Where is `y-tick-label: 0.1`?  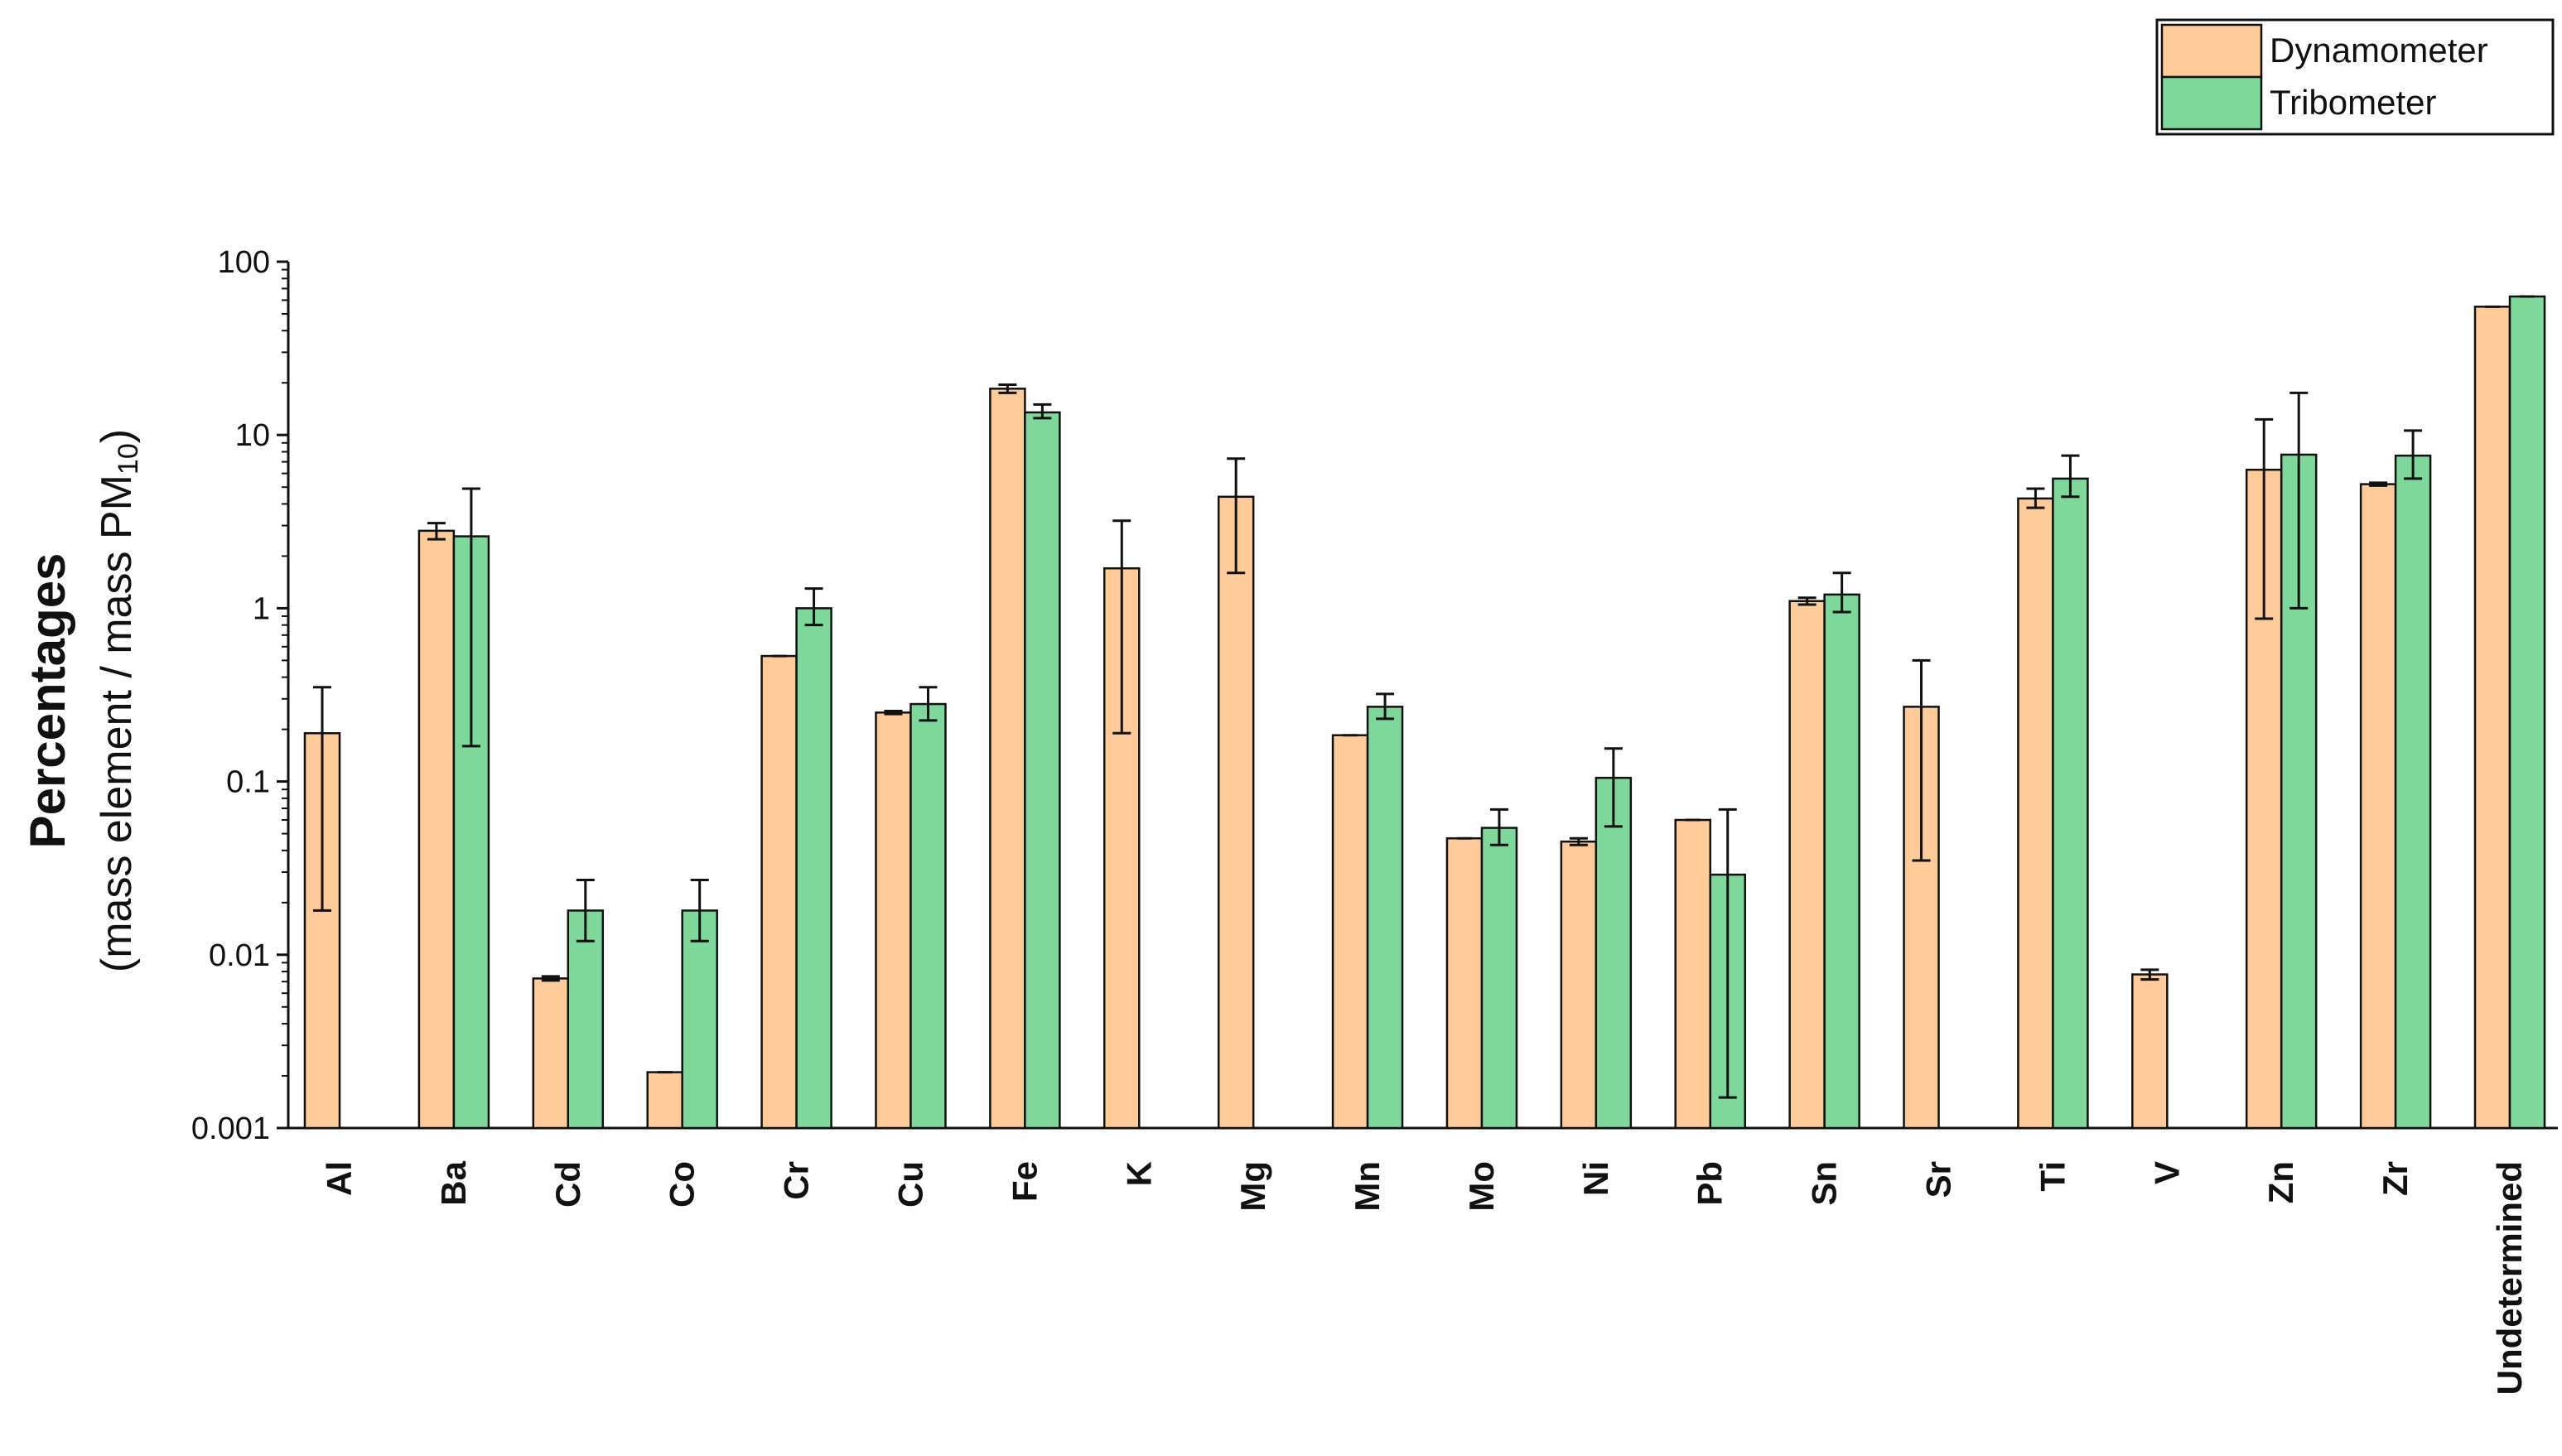
y-tick-label: 0.1 is located at coordinates (248, 782).